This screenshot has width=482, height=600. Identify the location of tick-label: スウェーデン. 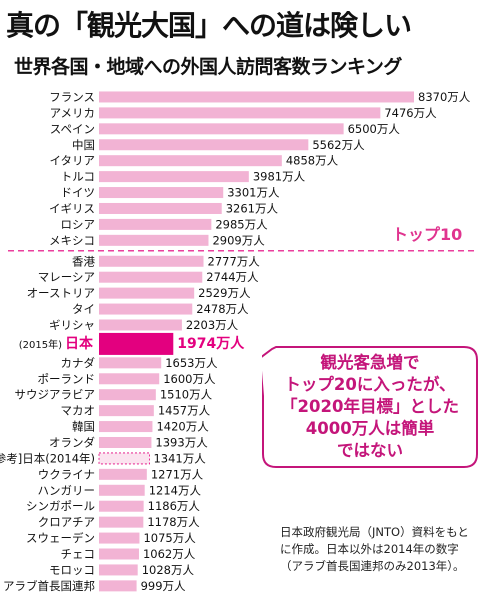
(60, 538).